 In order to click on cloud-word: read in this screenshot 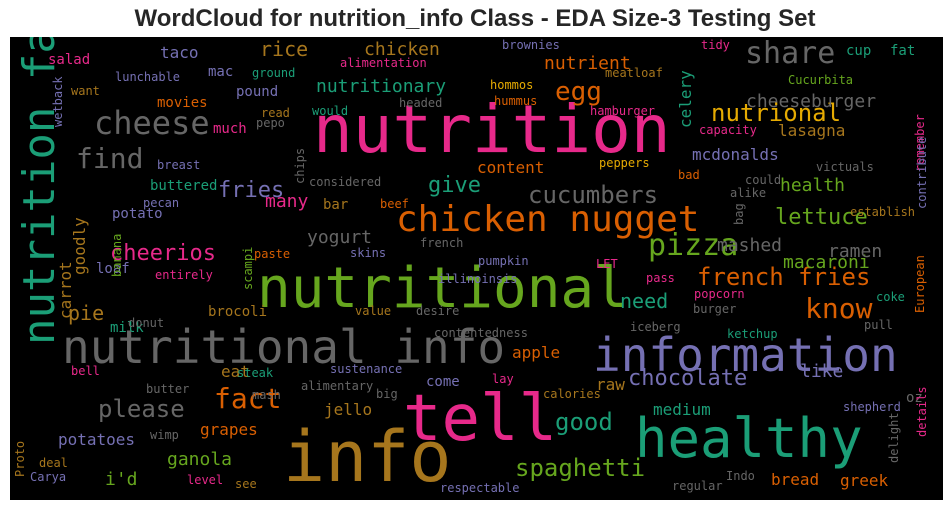, I will do `click(275, 113)`.